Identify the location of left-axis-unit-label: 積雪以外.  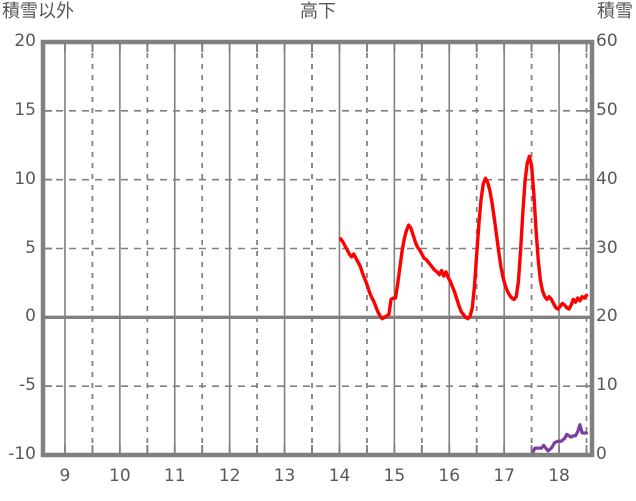
(38, 11).